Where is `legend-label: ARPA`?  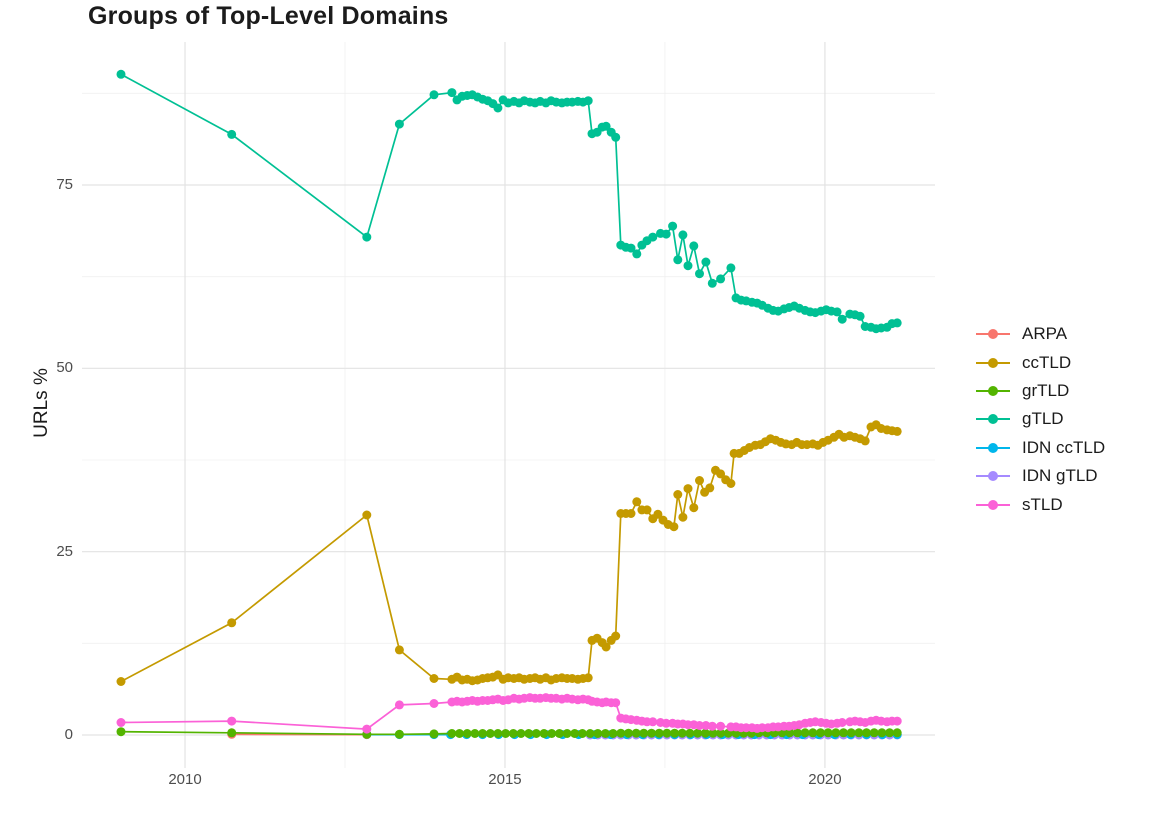
legend-label: ARPA is located at coordinates (1045, 334).